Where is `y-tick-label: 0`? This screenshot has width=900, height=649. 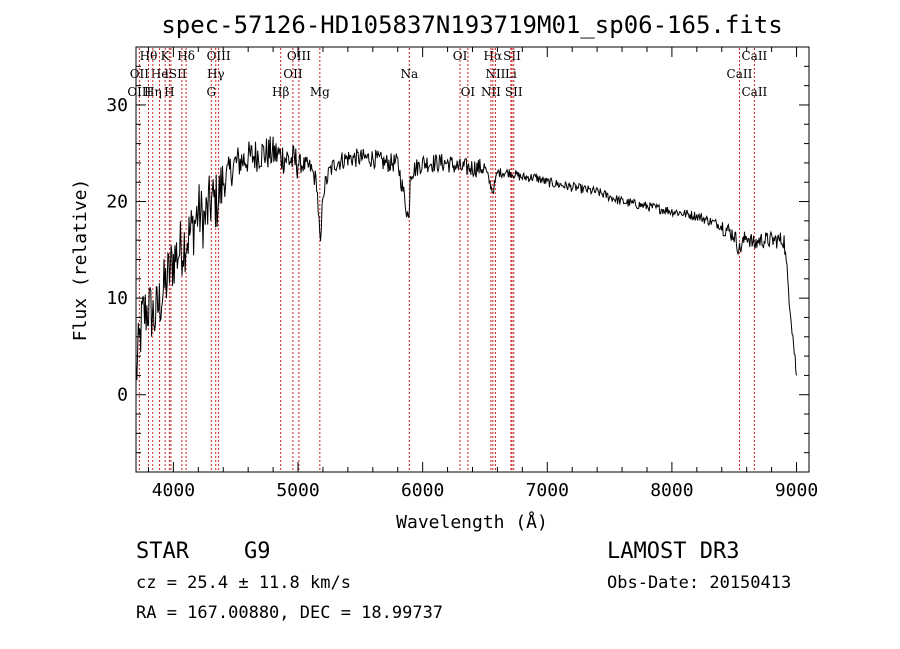
y-tick-label: 0 is located at coordinates (122, 395).